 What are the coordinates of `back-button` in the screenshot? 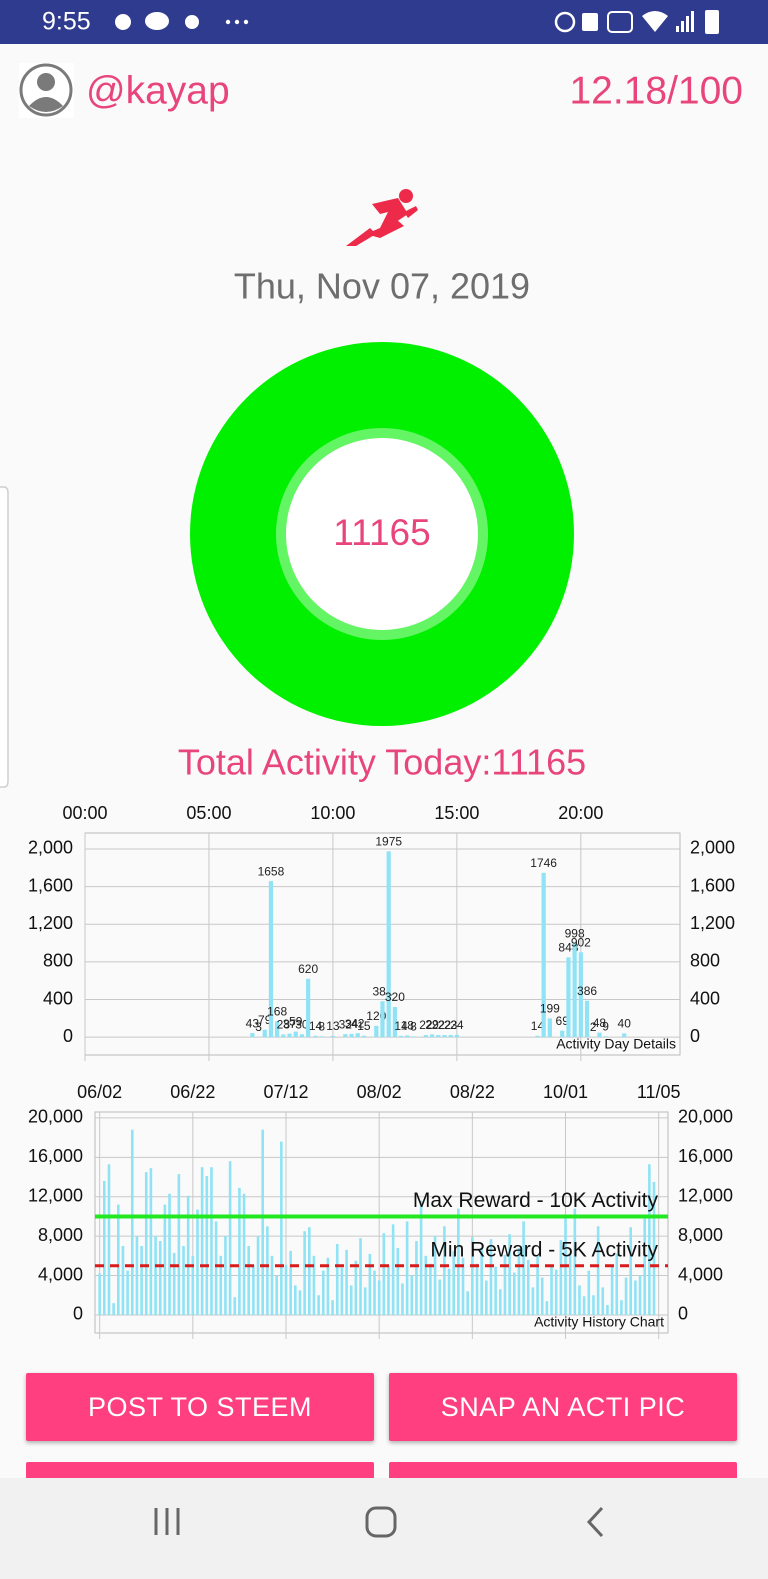 It's located at (595, 1522).